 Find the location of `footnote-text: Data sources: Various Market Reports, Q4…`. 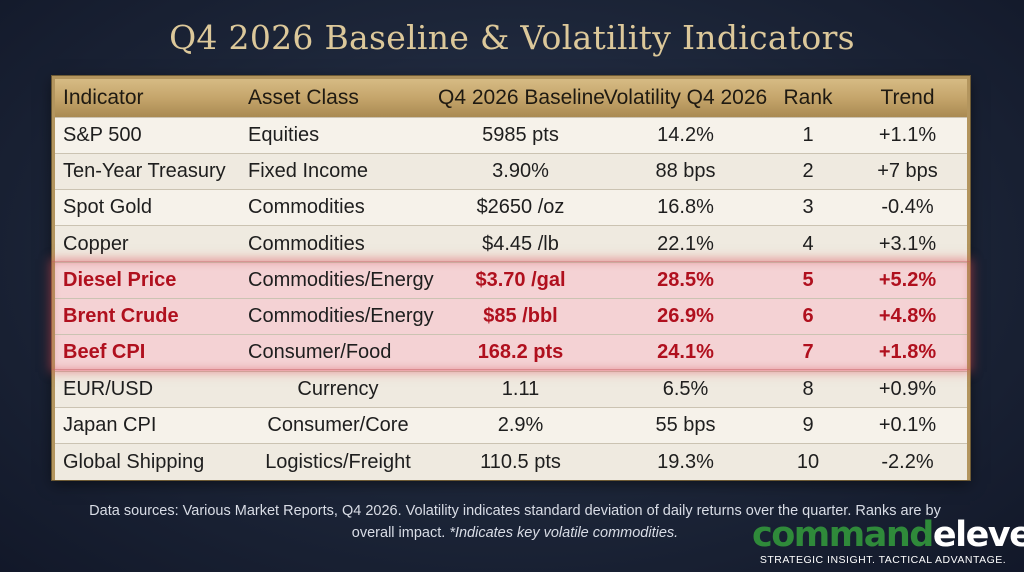

footnote-text: Data sources: Various Market Reports, Q4… is located at coordinates (515, 522).